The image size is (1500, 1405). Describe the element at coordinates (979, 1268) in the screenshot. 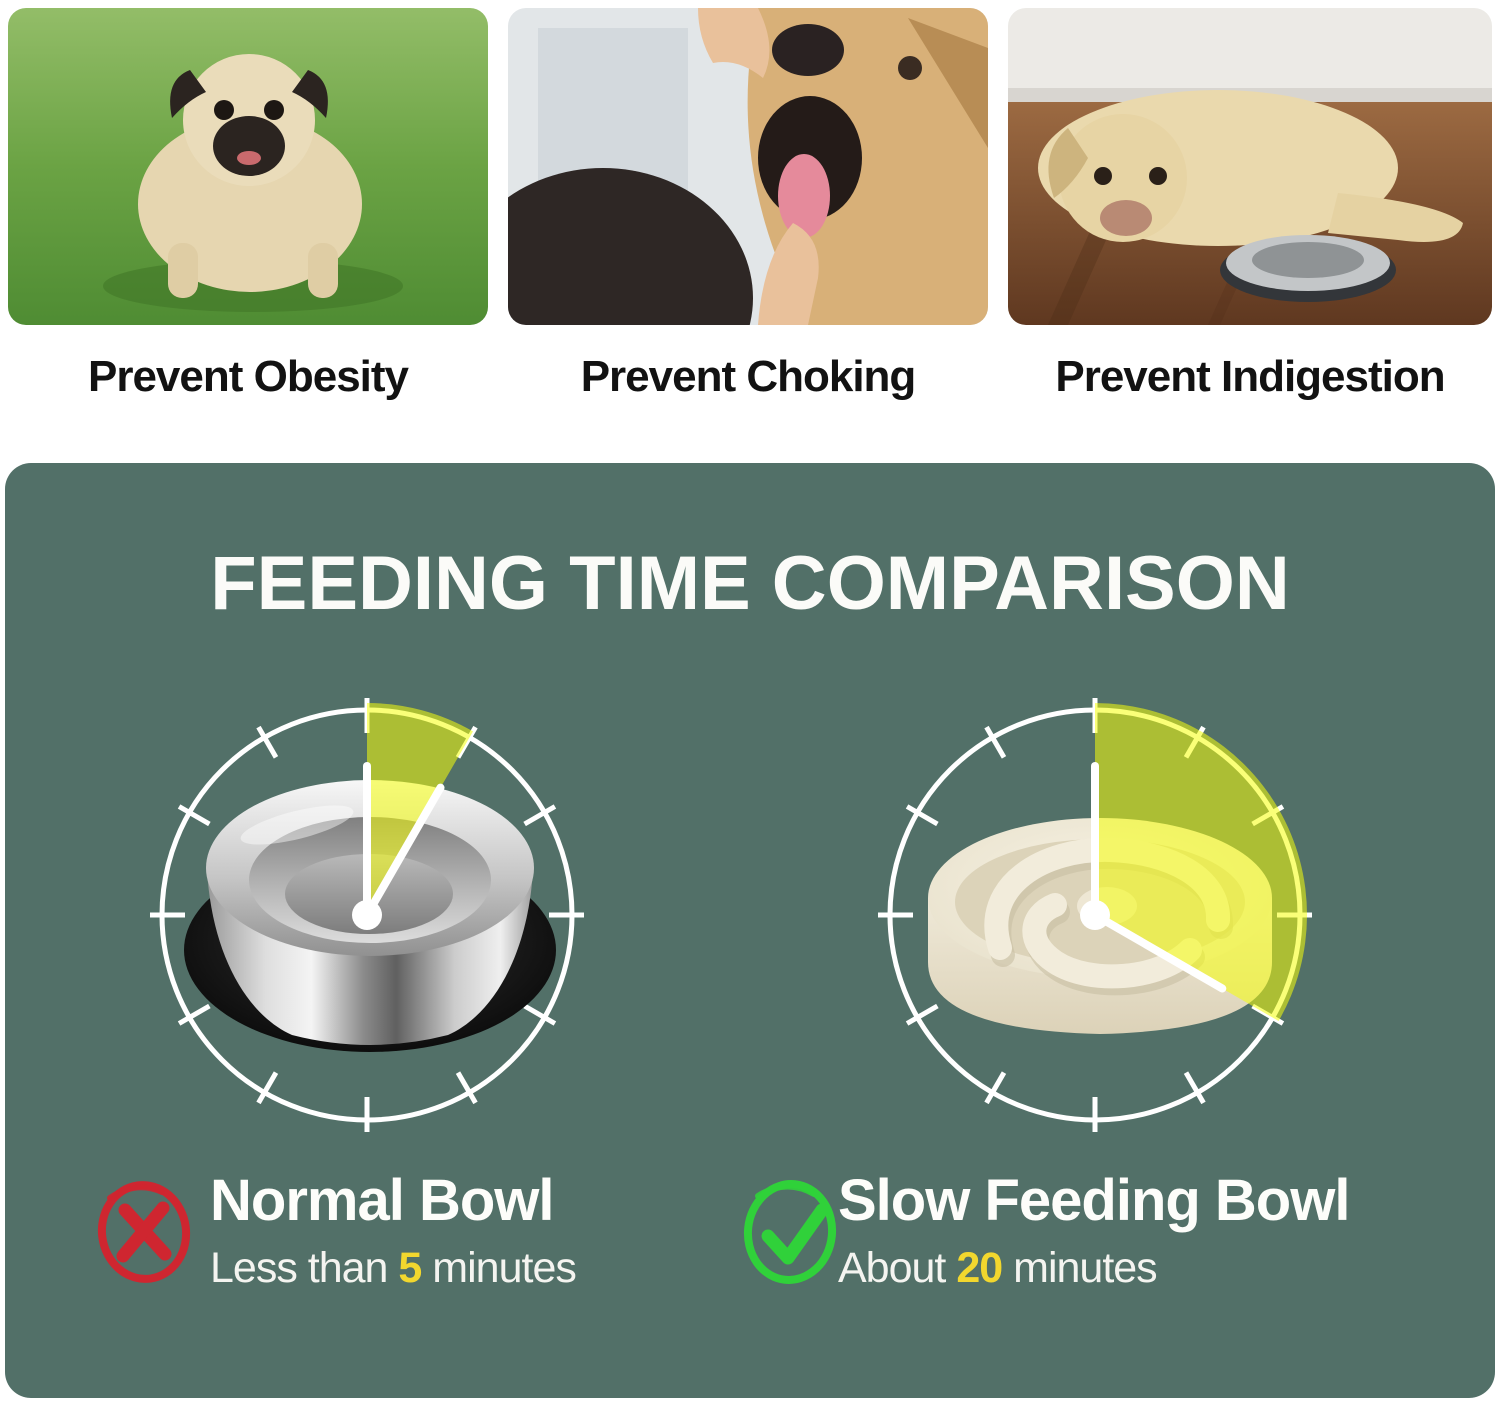

I see `time-value: 20` at that location.